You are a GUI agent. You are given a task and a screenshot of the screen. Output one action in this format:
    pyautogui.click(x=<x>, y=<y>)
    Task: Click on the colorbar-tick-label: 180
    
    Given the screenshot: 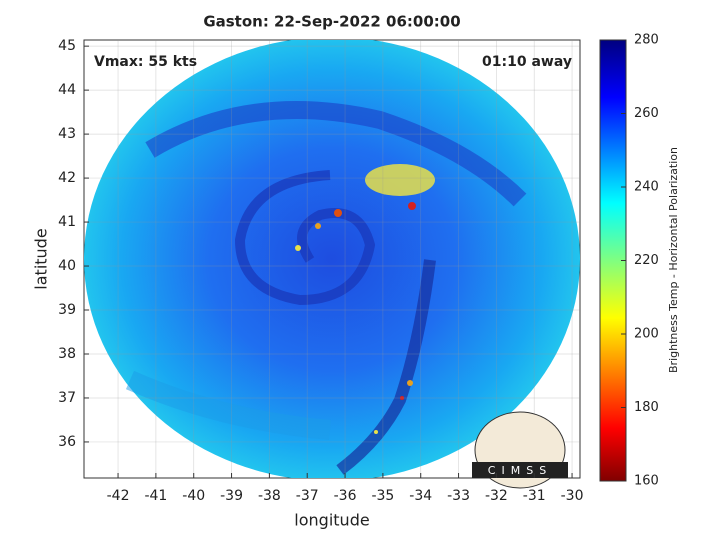 What is the action you would take?
    pyautogui.click(x=646, y=407)
    